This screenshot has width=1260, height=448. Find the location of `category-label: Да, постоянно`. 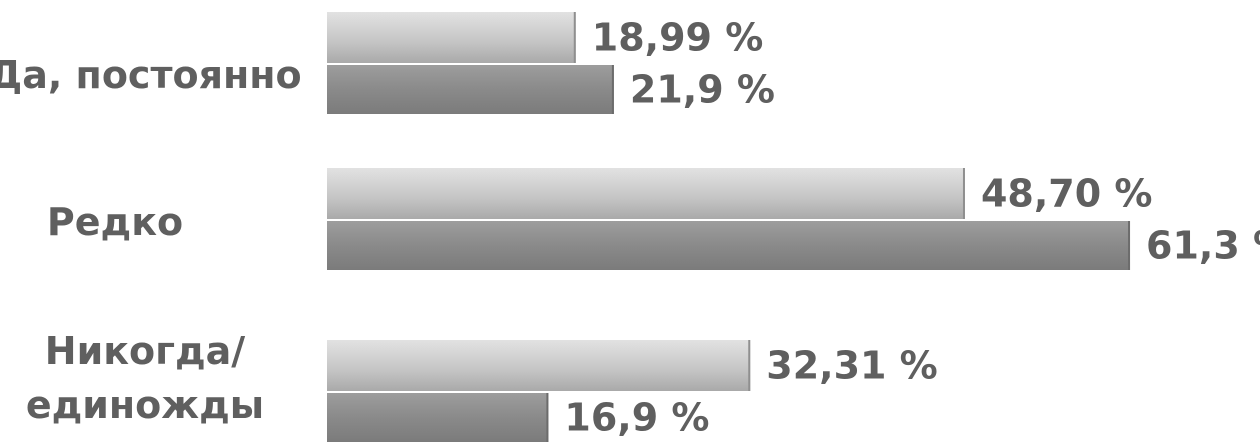

category-label: Да, постоянно is located at coordinates (151, 75).